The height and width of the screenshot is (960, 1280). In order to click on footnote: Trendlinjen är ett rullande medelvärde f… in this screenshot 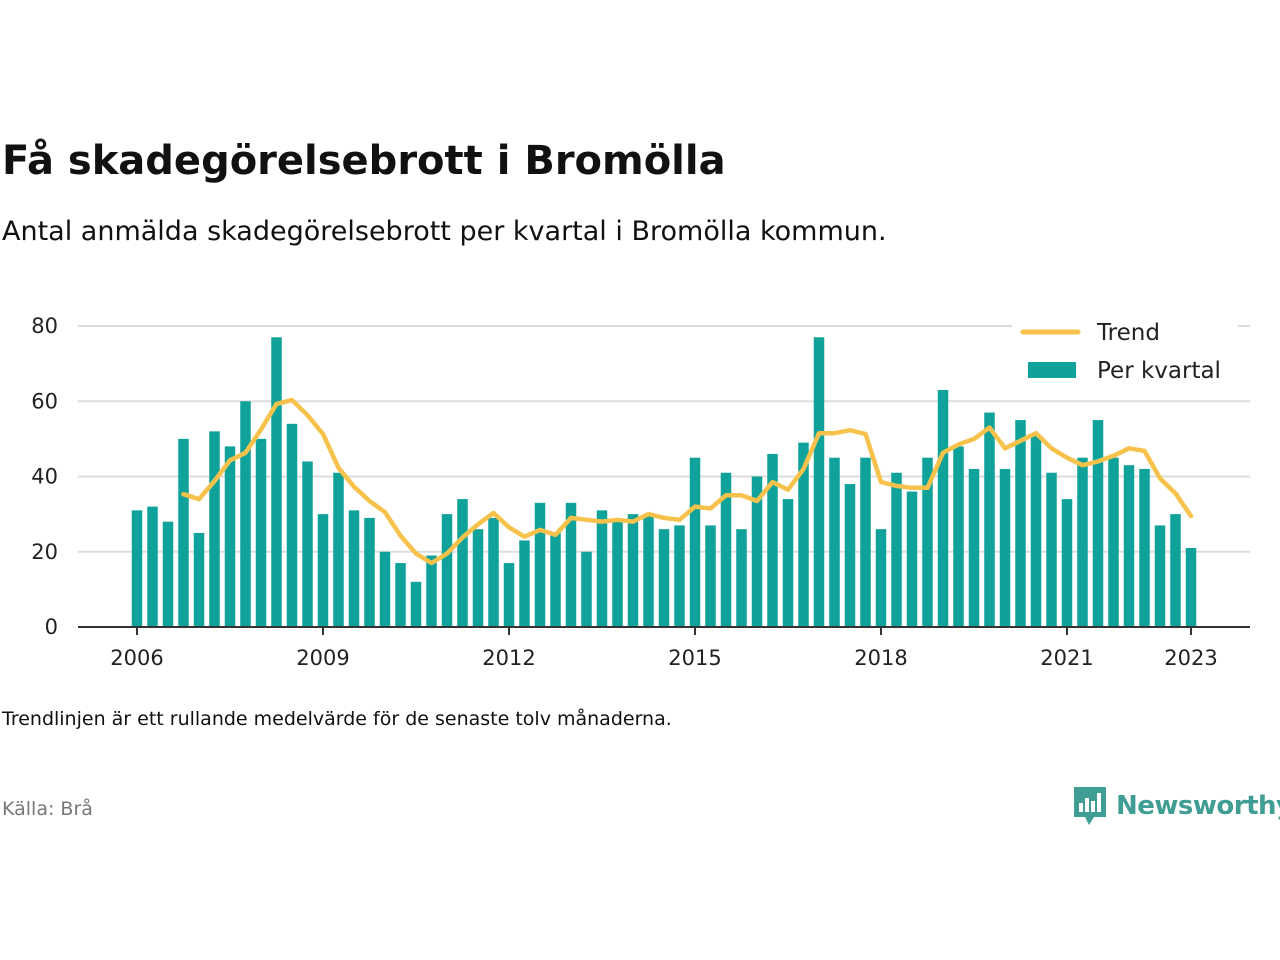, I will do `click(337, 719)`.